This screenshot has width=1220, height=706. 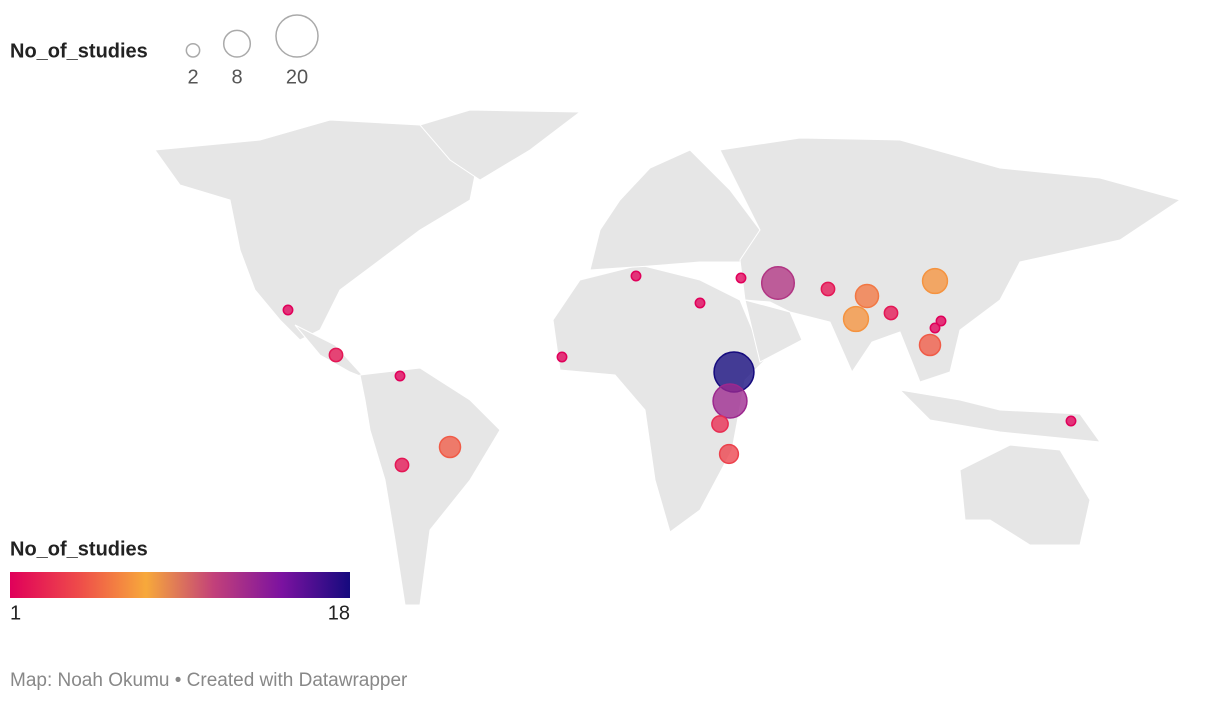 I want to click on south-america, so click(x=430, y=486).